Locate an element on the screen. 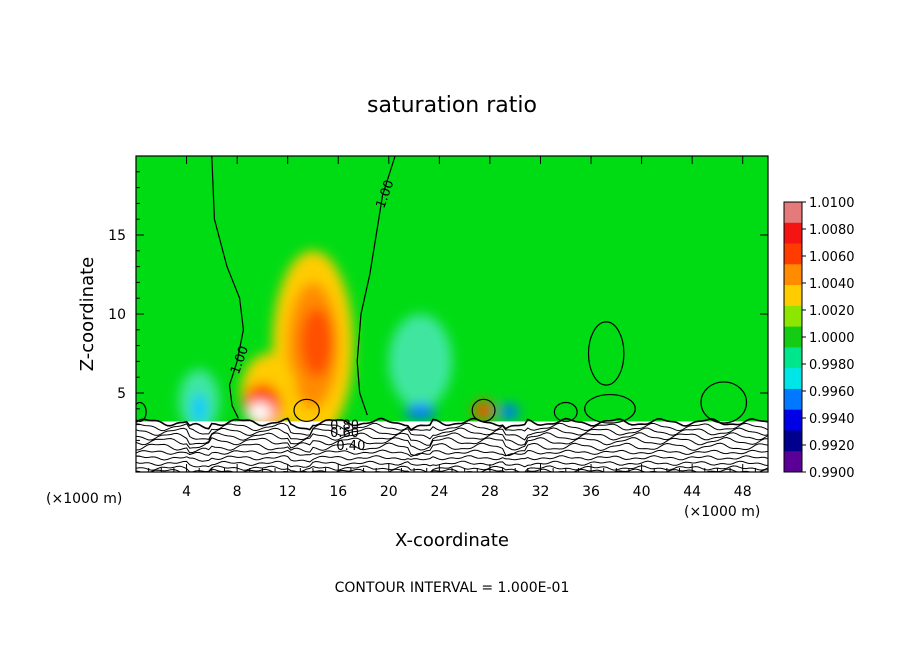  colorbar-label: 1.0060 is located at coordinates (832, 257).